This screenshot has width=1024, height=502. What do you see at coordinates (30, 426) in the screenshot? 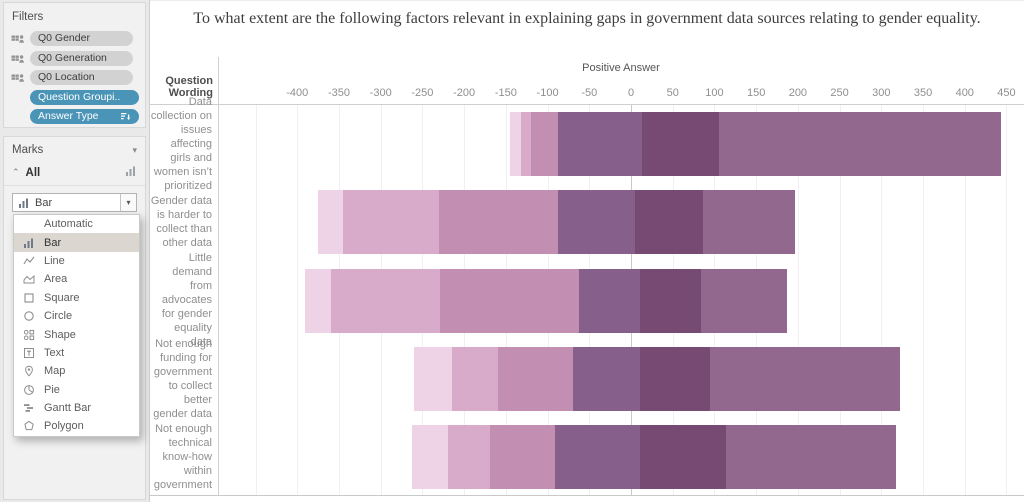
I see `polygon-mark-icon` at bounding box center [30, 426].